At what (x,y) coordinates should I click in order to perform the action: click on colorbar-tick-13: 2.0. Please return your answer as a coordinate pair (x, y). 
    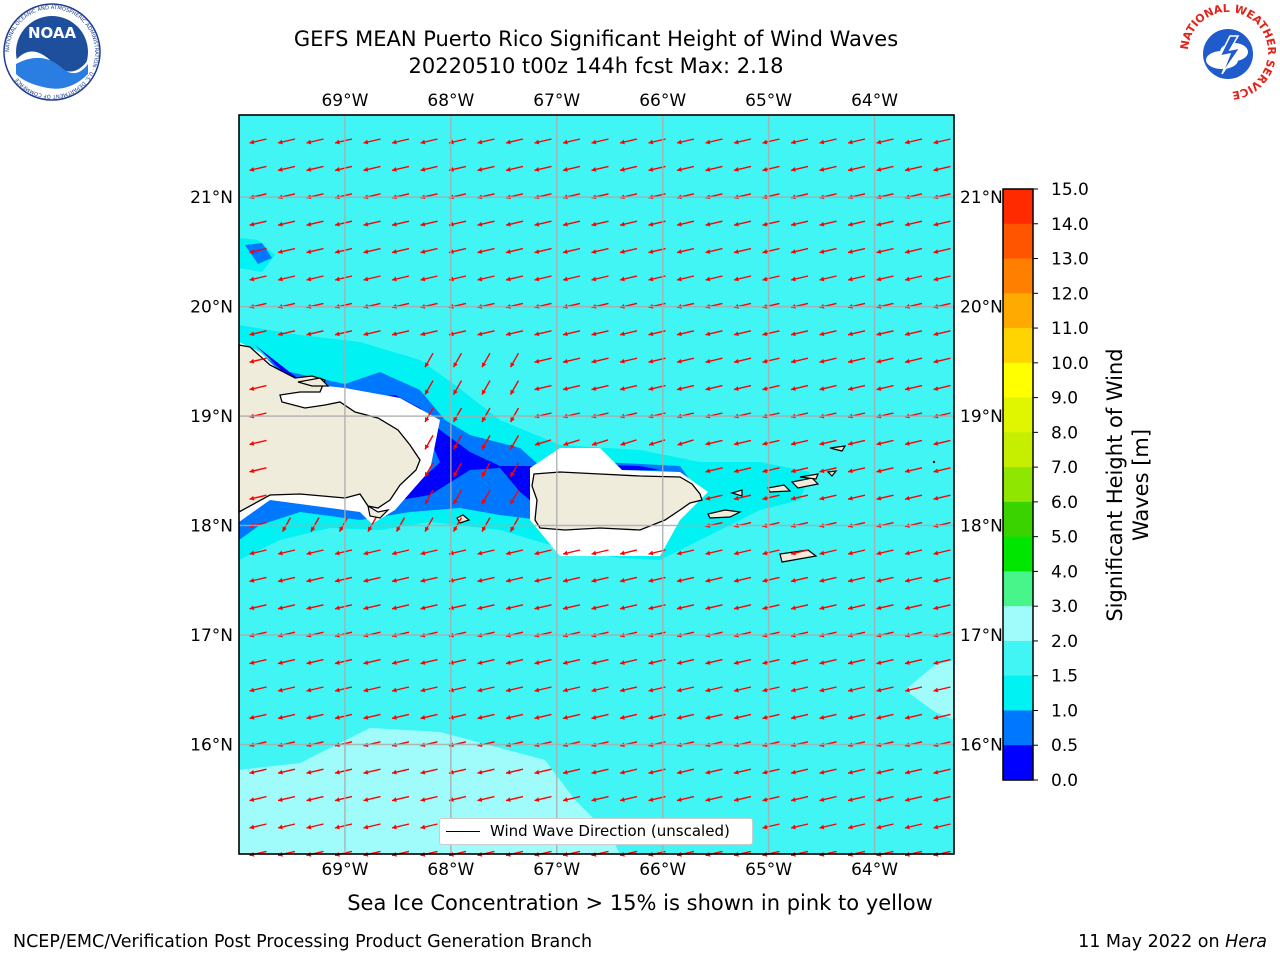
    Looking at the image, I should click on (1064, 642).